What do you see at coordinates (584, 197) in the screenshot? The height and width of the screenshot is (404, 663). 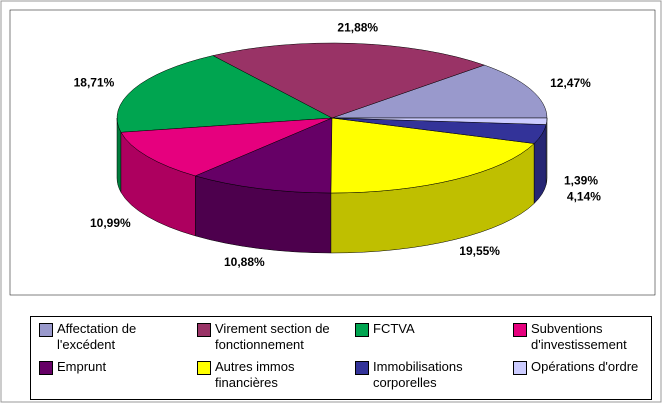 I see `data-label: 4,14%` at bounding box center [584, 197].